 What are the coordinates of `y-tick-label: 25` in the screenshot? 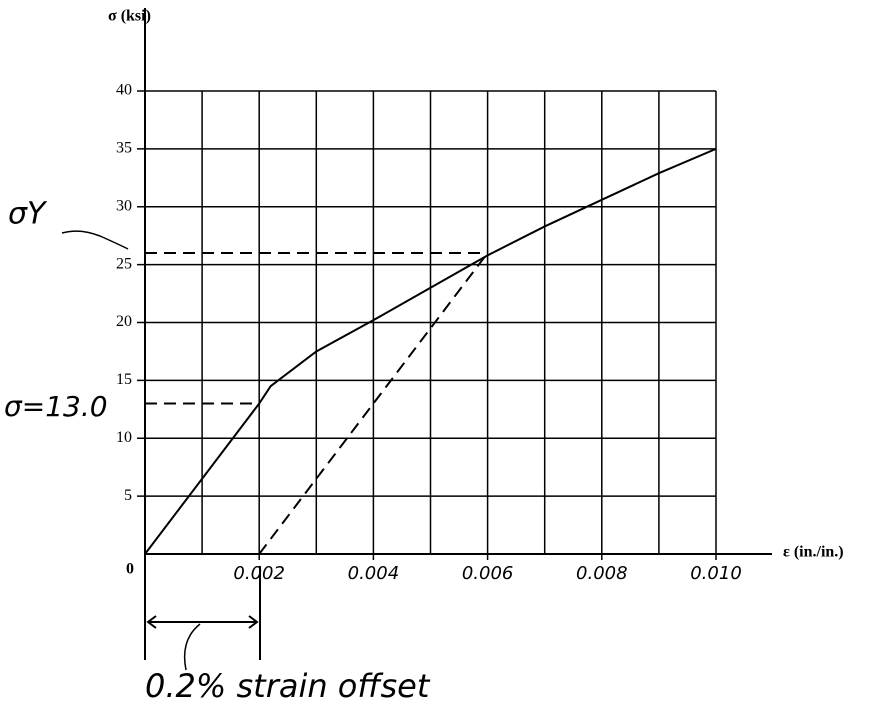 It's located at (124, 263).